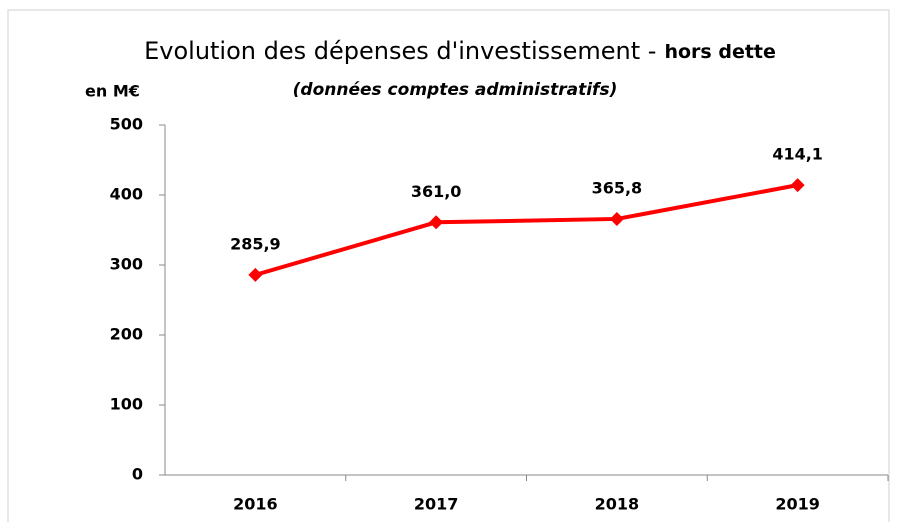 The height and width of the screenshot is (522, 897). I want to click on y-tick-label: 0, so click(137, 474).